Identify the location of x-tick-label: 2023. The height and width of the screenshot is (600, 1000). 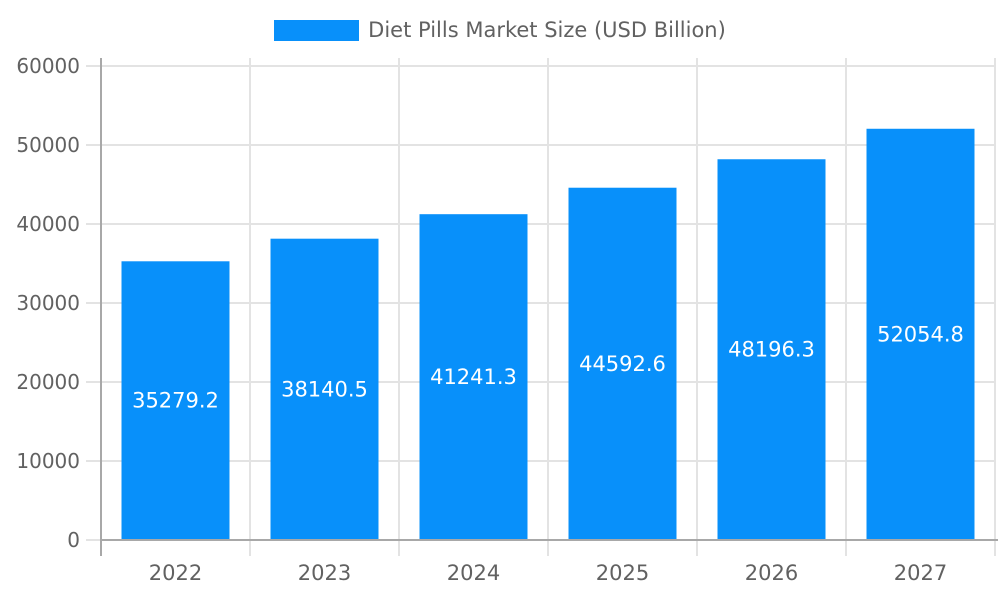
(324, 573).